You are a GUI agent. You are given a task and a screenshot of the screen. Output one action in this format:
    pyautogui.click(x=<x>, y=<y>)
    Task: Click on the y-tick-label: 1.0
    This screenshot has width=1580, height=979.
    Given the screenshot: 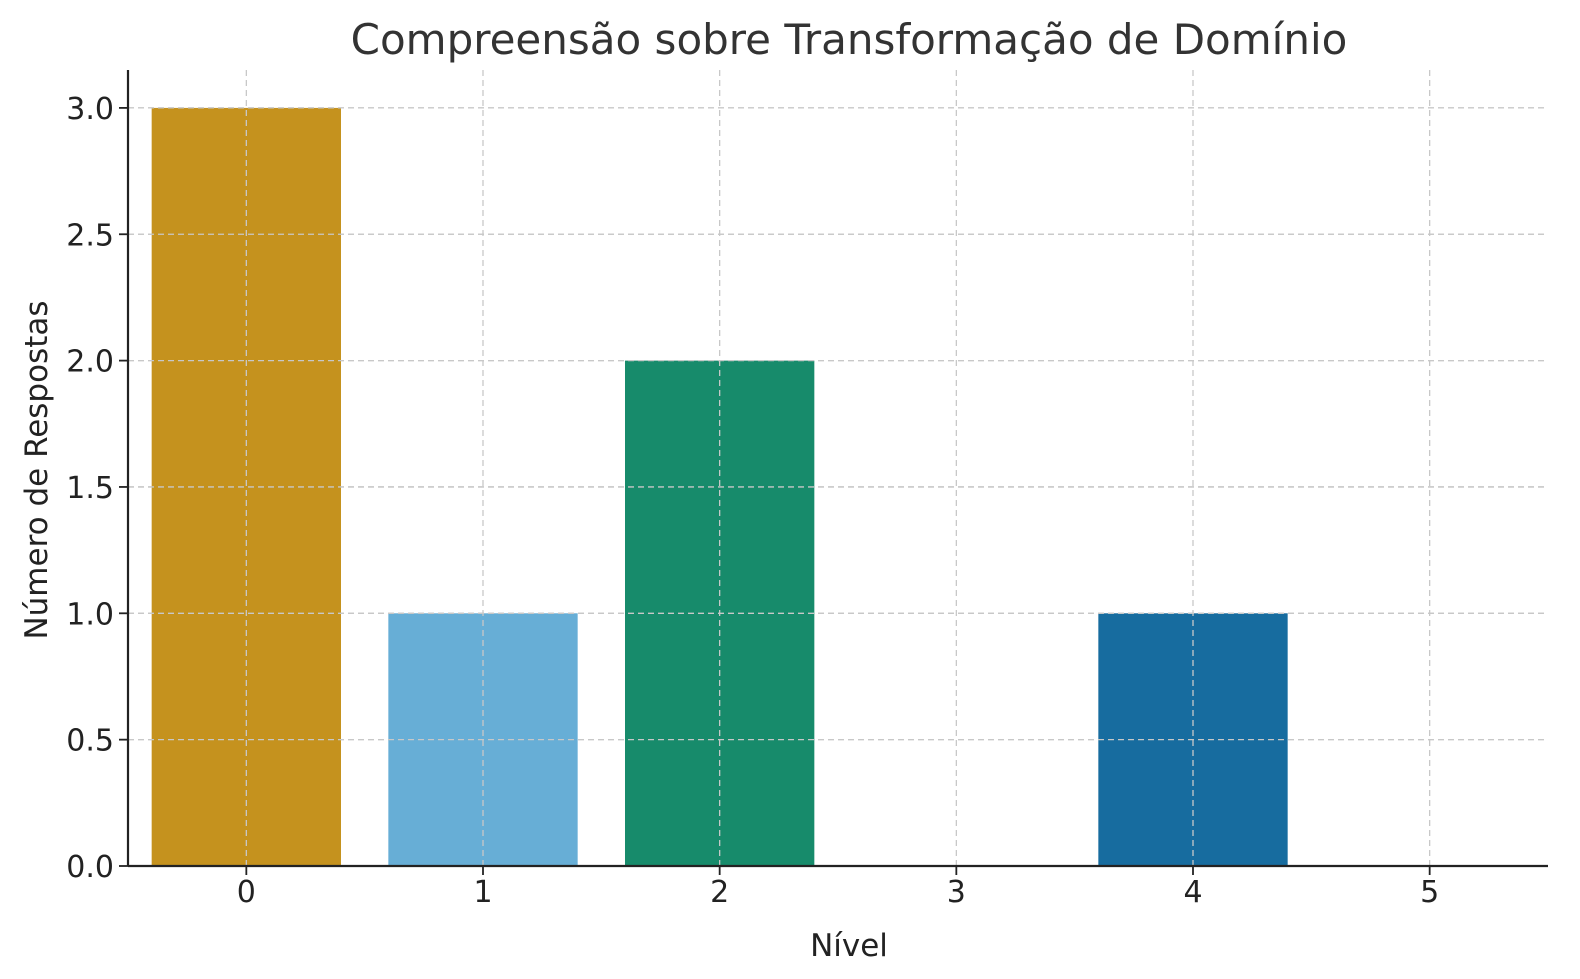 What is the action you would take?
    pyautogui.click(x=90, y=614)
    